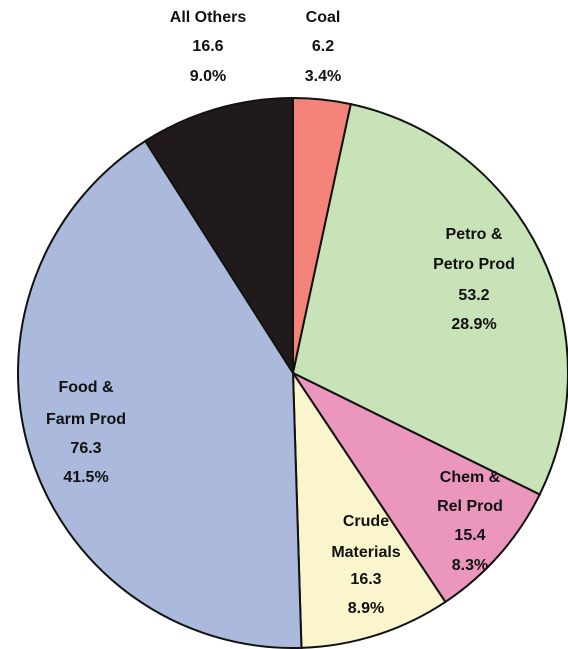  What do you see at coordinates (470, 565) in the screenshot?
I see `percent-label: 8.3%` at bounding box center [470, 565].